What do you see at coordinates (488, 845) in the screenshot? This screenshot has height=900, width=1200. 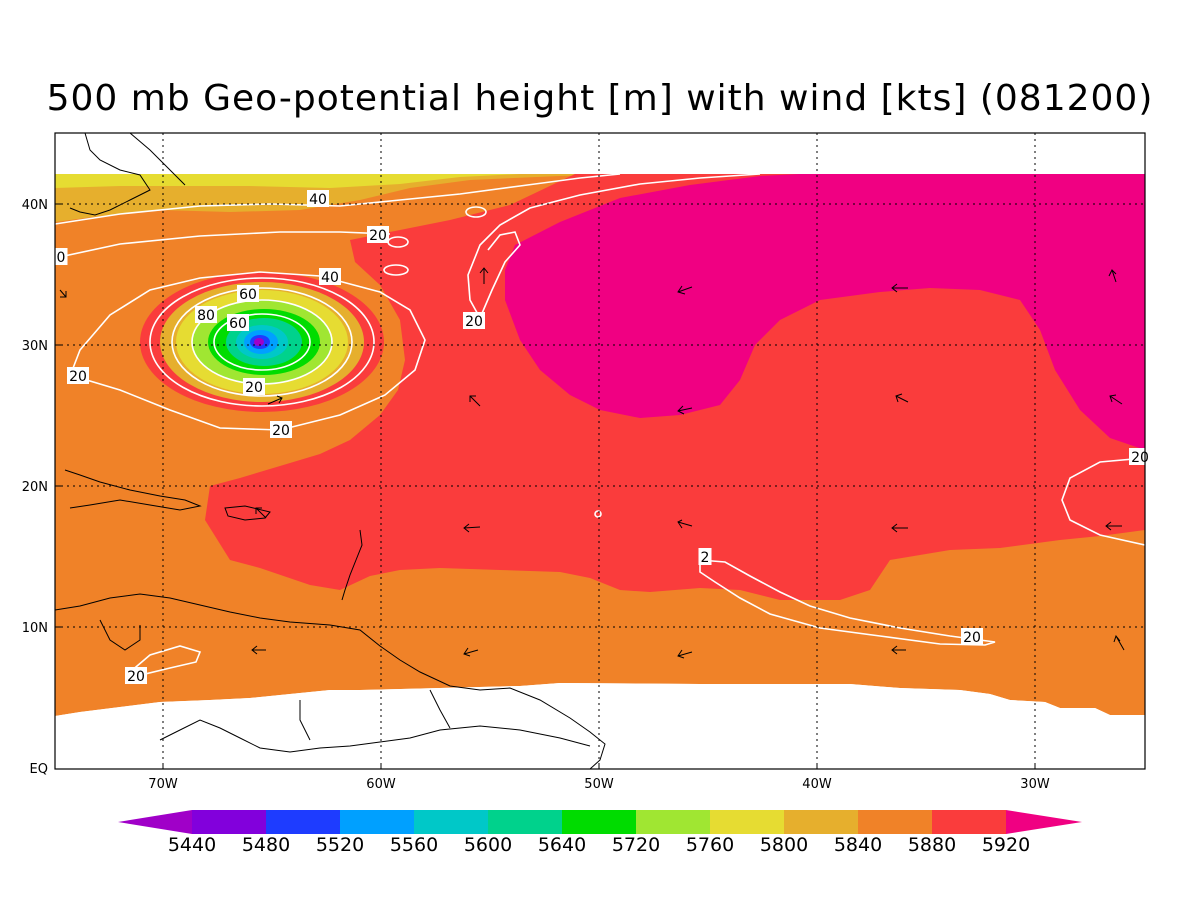 I see `colorbar-level-label: 5600` at bounding box center [488, 845].